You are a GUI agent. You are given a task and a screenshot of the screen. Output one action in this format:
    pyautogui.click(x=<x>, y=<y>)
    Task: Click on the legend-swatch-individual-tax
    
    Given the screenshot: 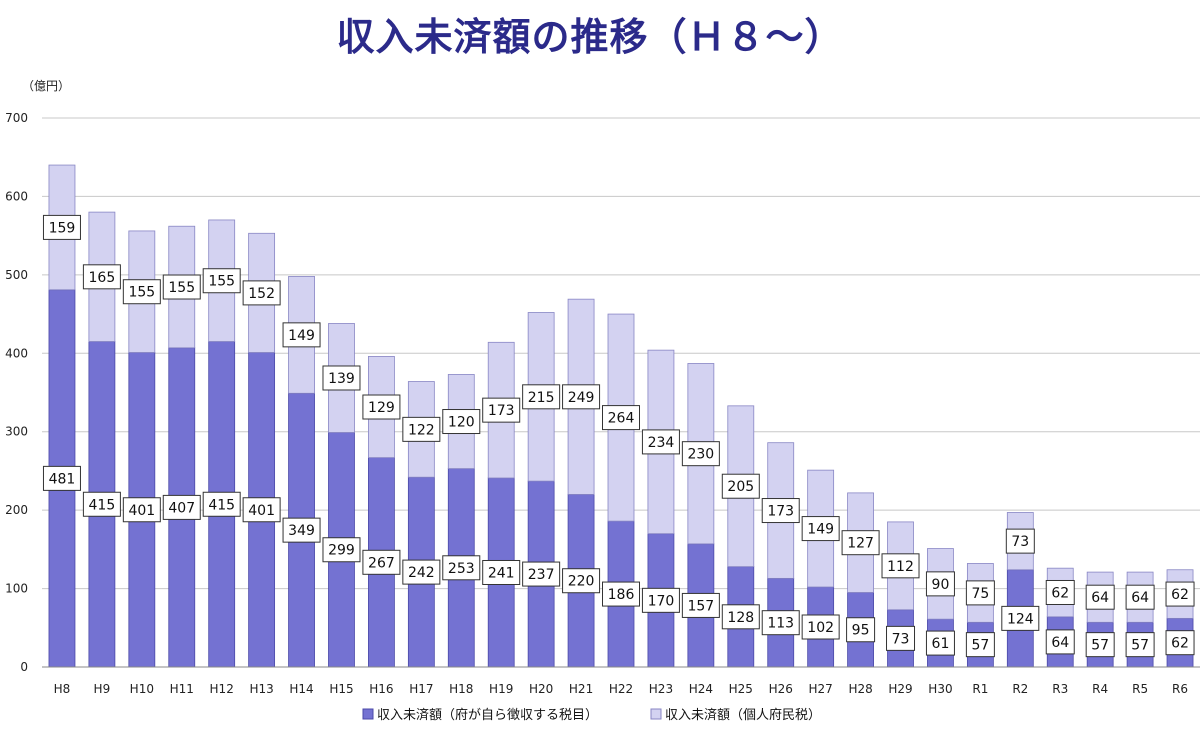 What is the action you would take?
    pyautogui.click(x=656, y=714)
    